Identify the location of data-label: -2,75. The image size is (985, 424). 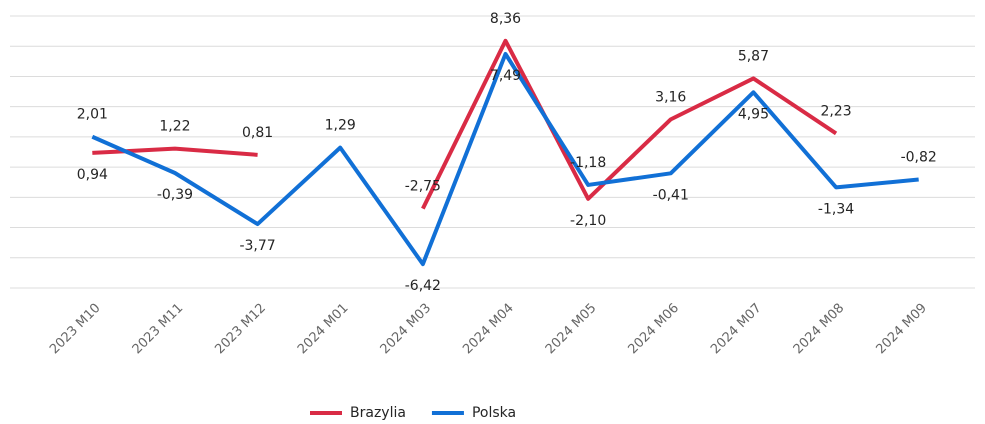
(423, 187).